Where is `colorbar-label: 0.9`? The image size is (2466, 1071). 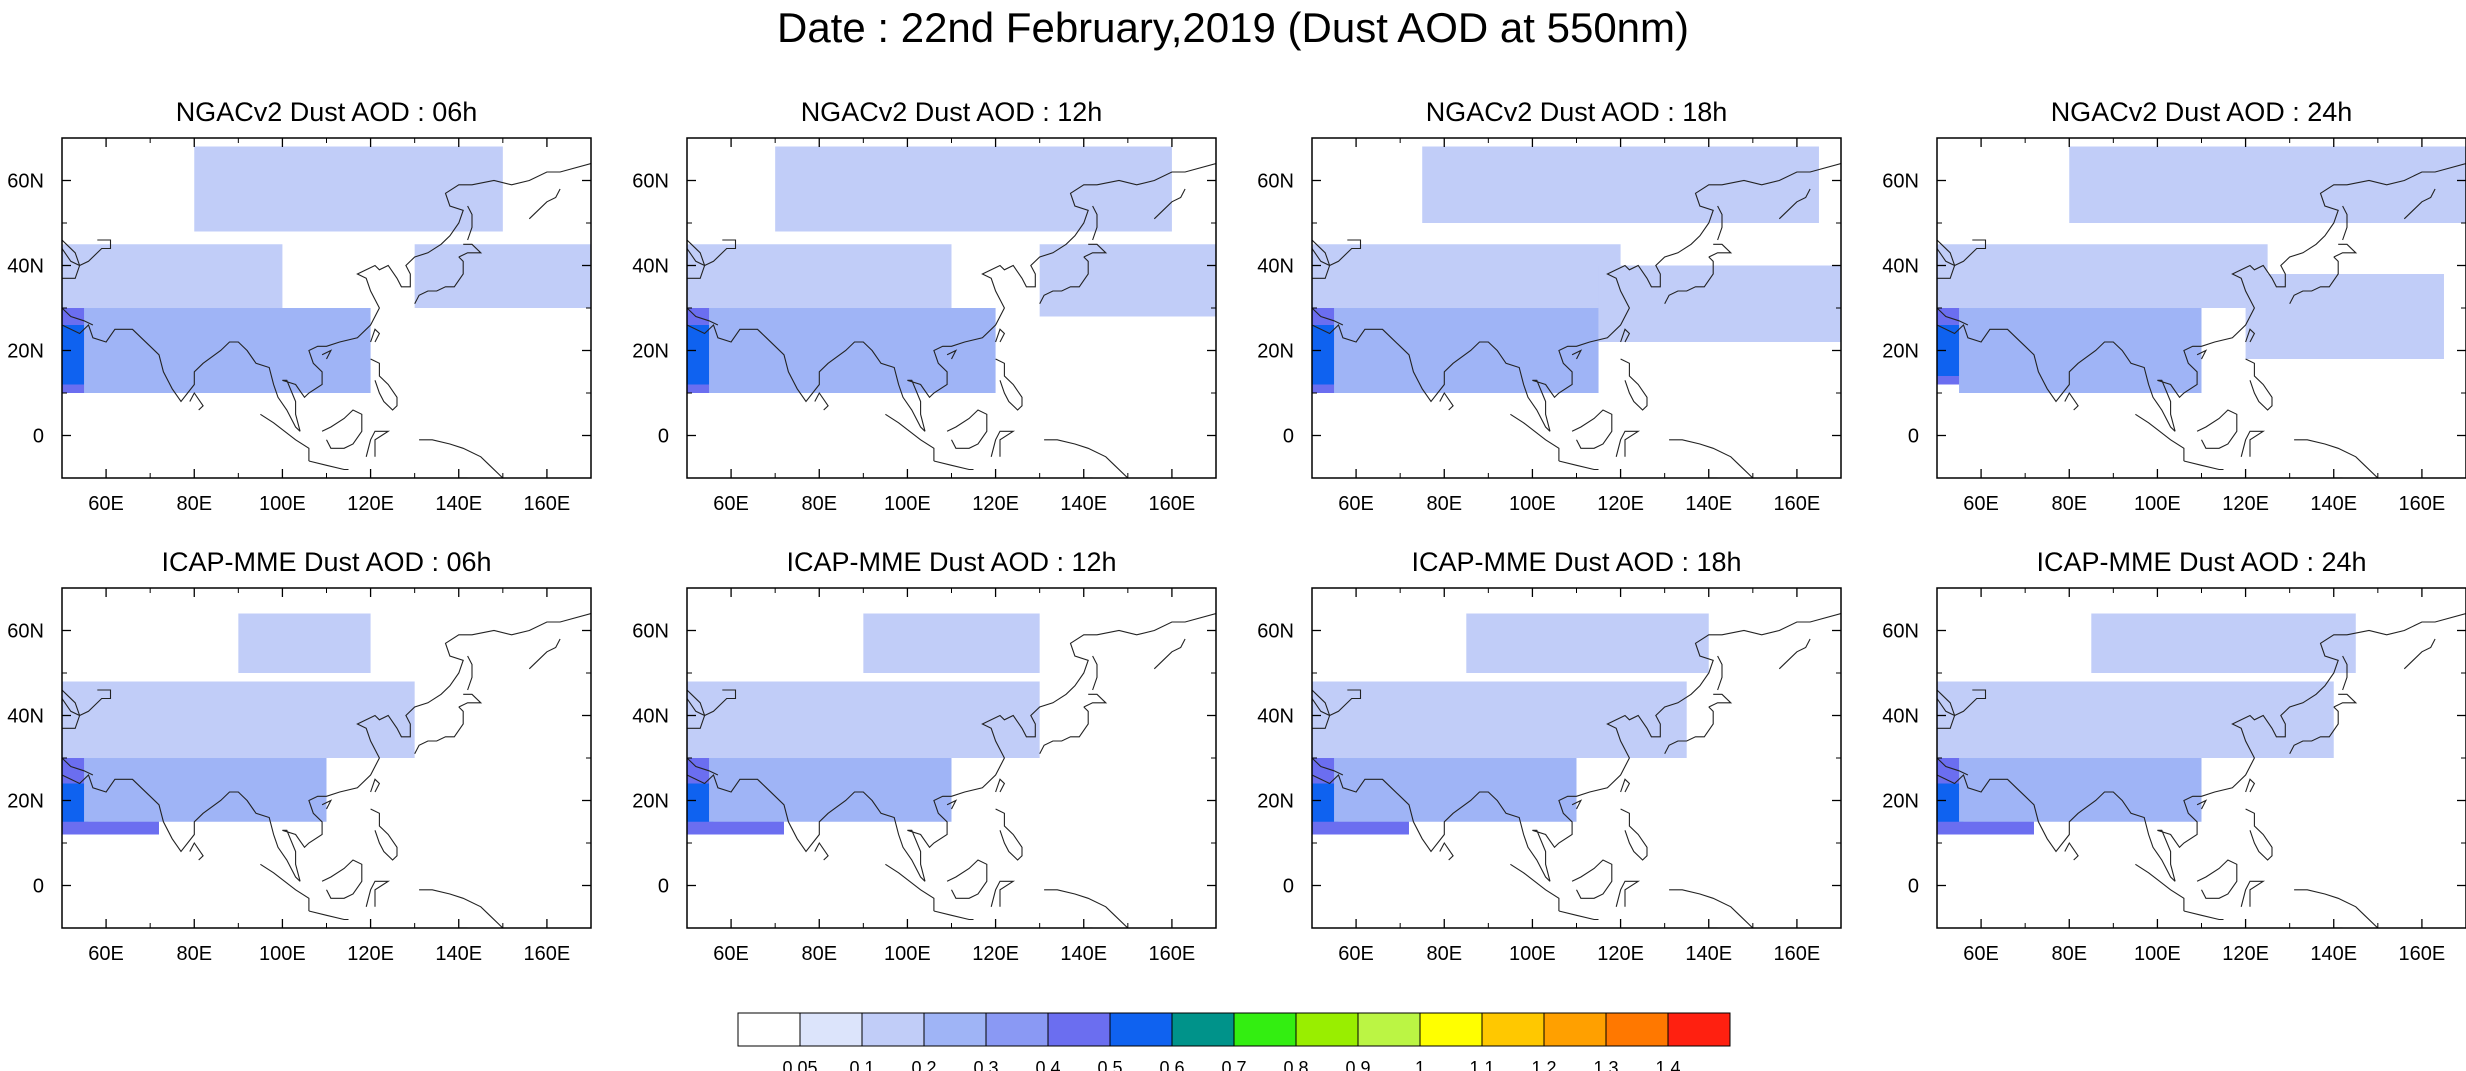
colorbar-label: 0.9 is located at coordinates (1357, 1064).